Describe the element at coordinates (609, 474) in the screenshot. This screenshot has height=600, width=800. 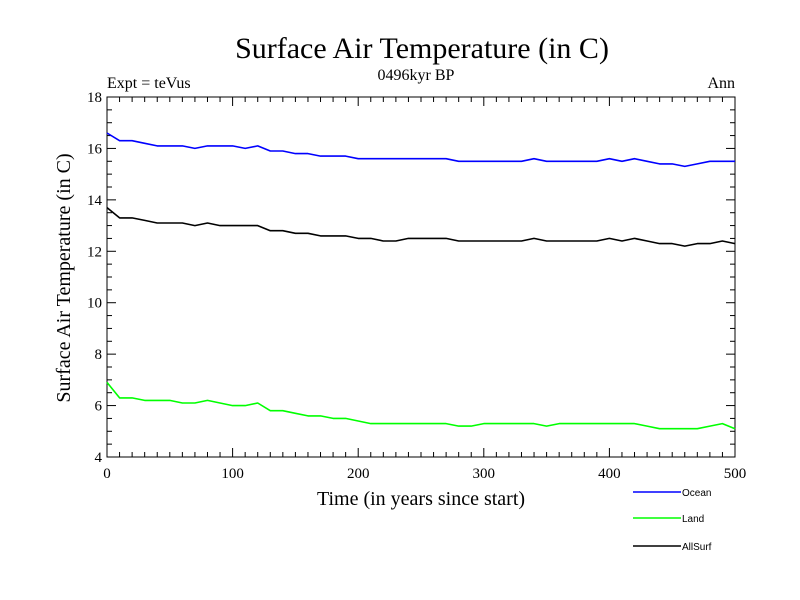
I see `x-tick-label: 400` at that location.